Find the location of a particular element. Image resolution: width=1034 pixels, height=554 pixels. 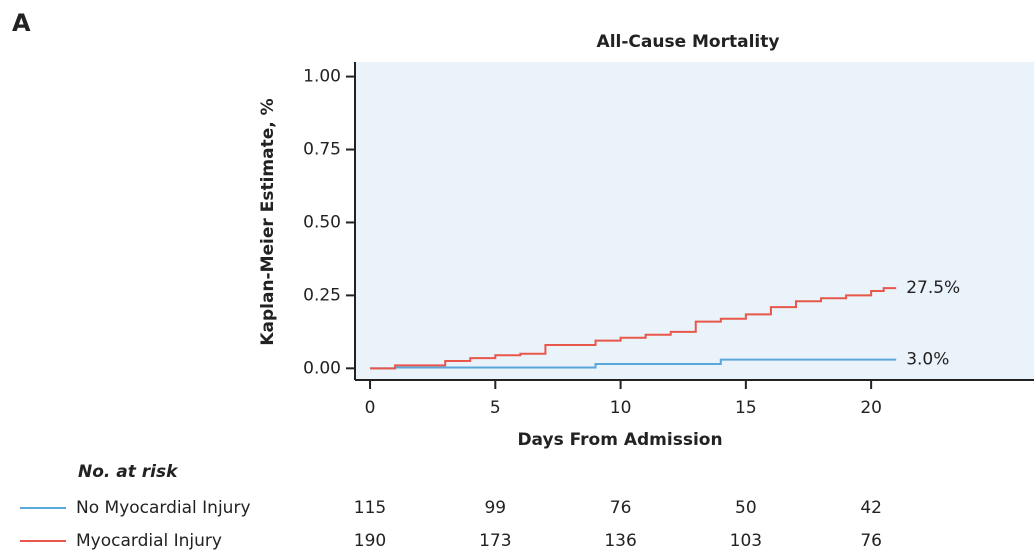

x-tick-label: 10 is located at coordinates (621, 408).